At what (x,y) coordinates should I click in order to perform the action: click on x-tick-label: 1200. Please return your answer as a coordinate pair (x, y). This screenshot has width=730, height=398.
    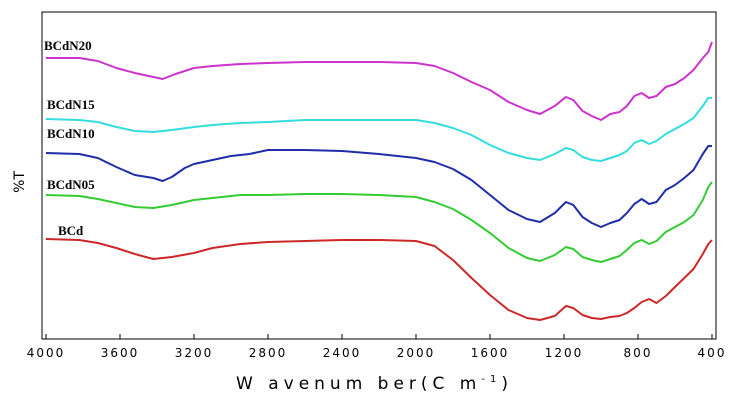
    Looking at the image, I should click on (564, 353).